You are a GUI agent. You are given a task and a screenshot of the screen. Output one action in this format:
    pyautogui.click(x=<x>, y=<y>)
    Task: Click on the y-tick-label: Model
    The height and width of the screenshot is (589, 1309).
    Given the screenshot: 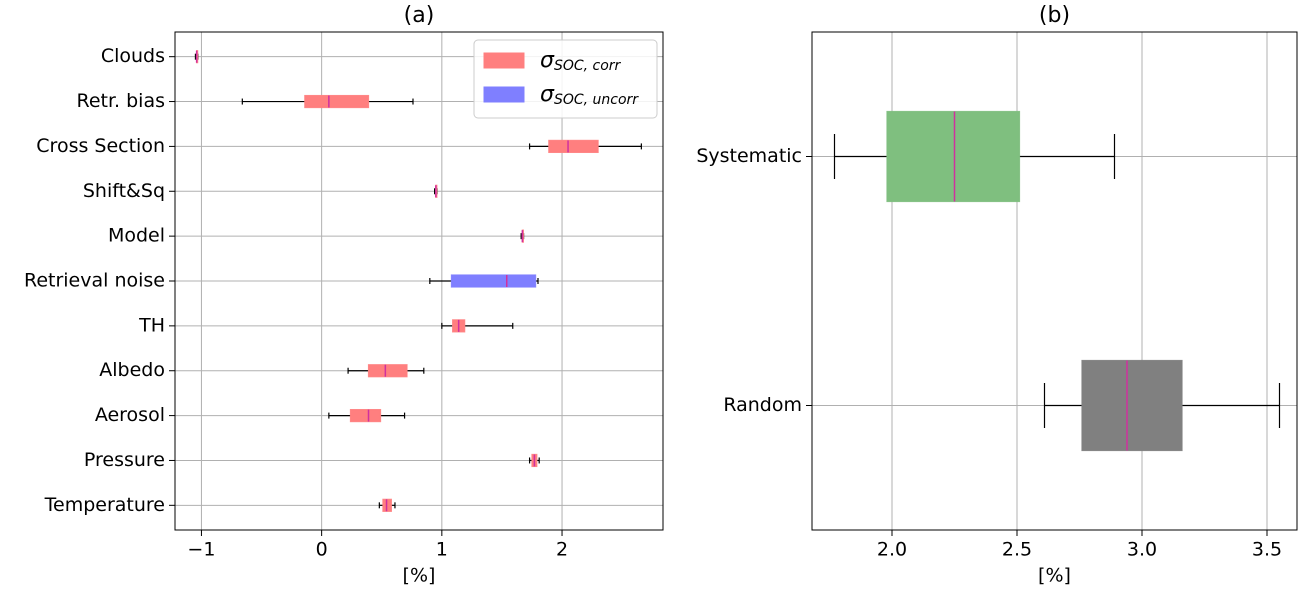 What is the action you would take?
    pyautogui.click(x=136, y=236)
    